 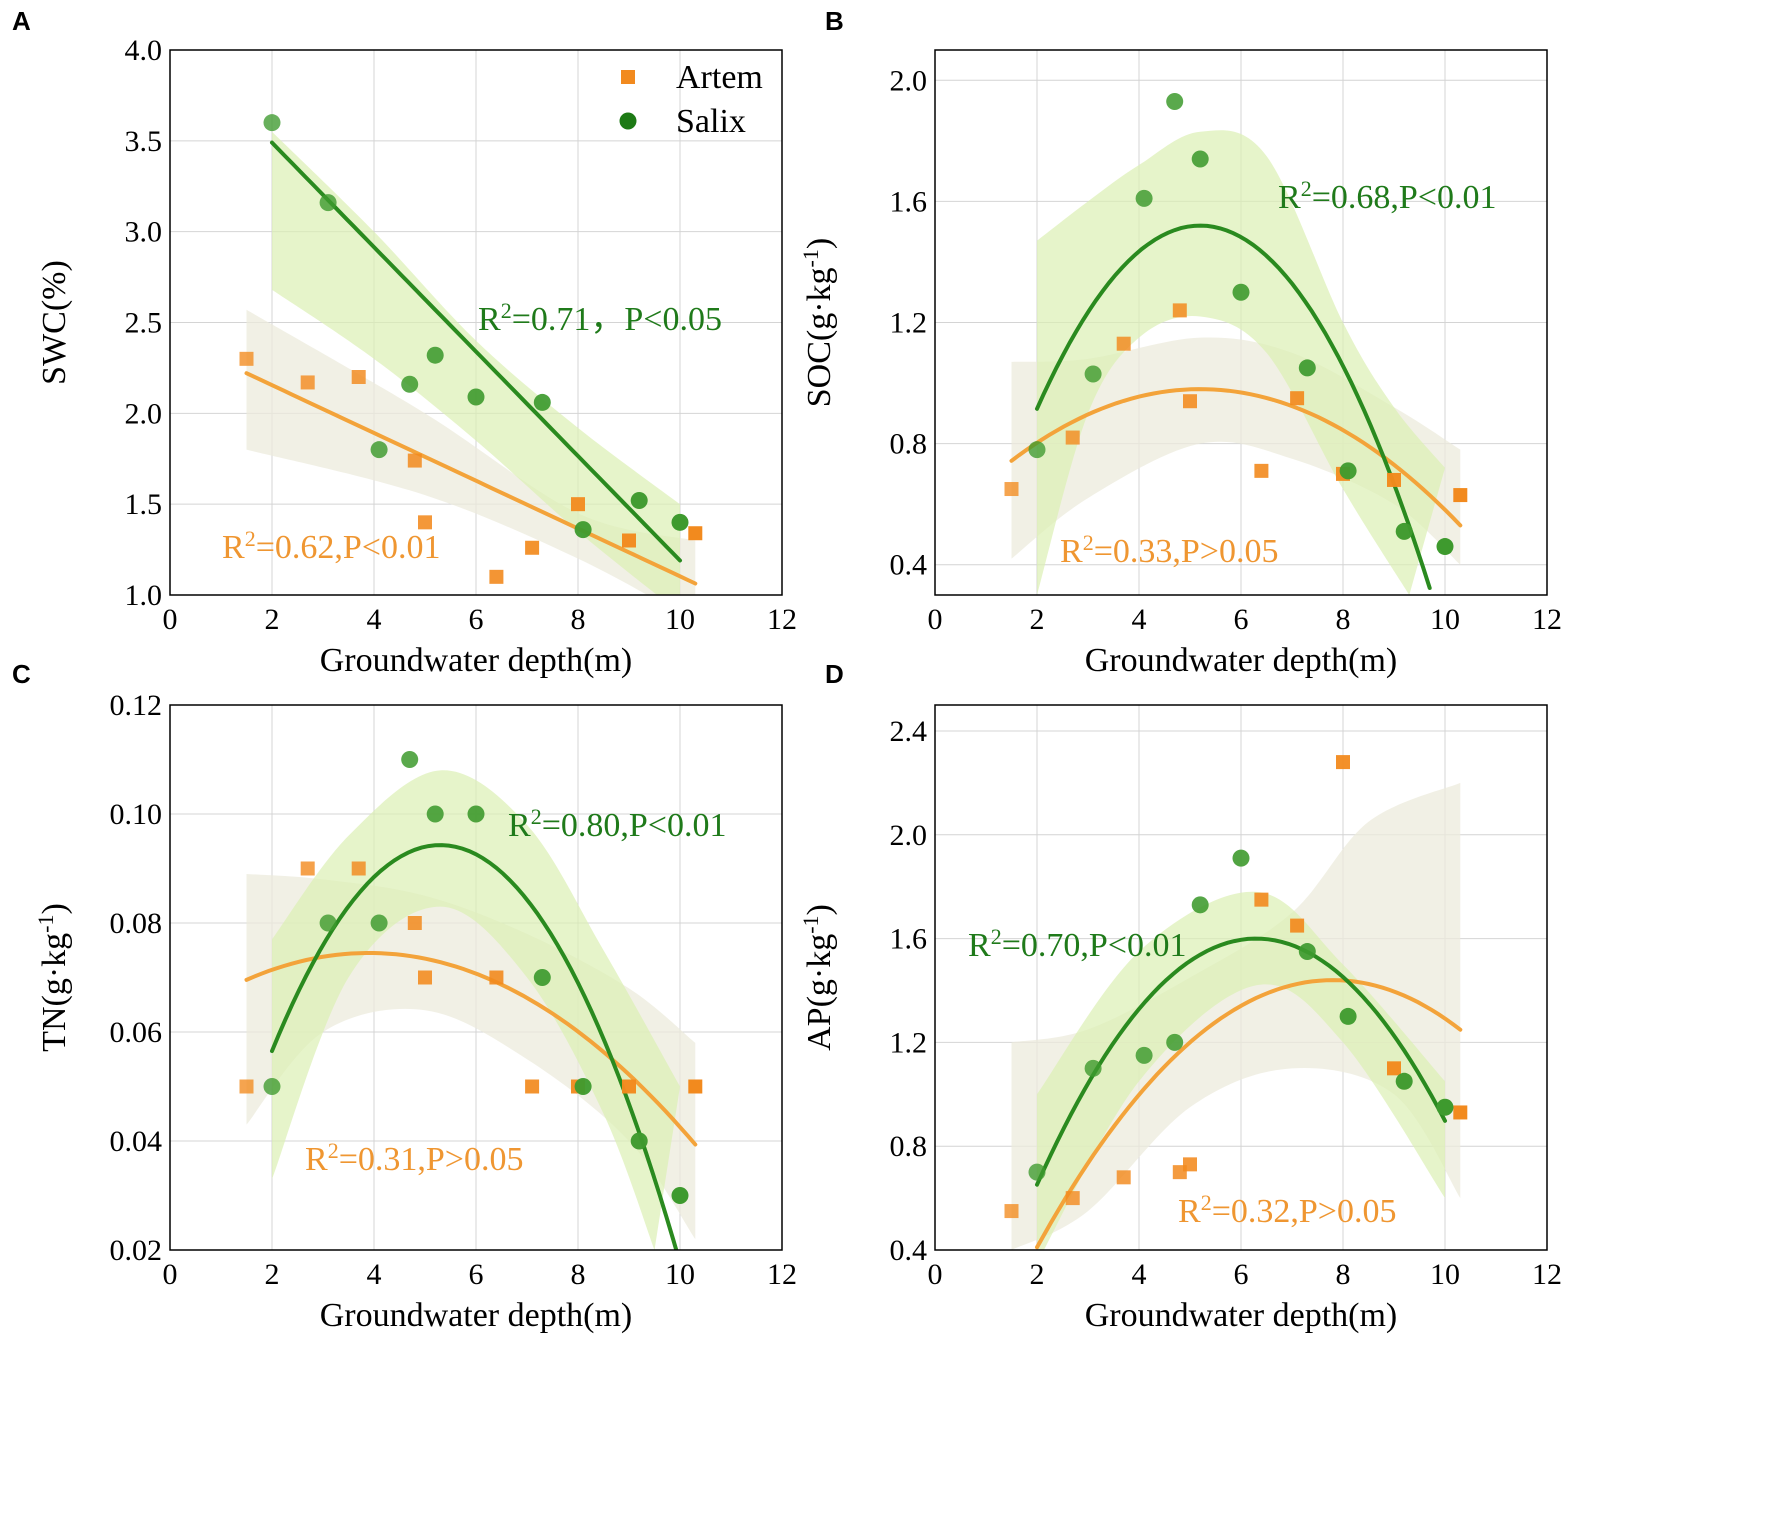 I want to click on legend-salix-marker, so click(x=628, y=121).